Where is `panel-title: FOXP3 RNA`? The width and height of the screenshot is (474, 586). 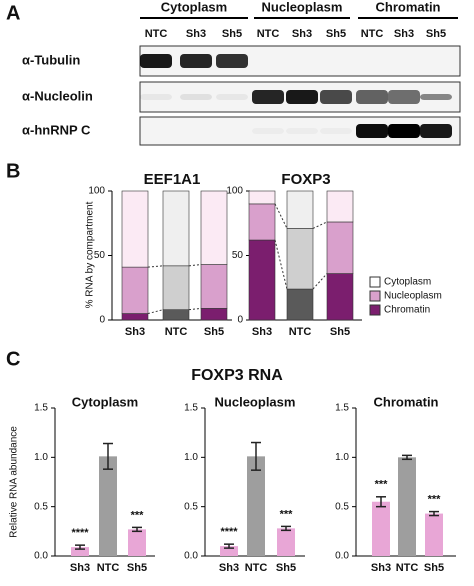 panel-title: FOXP3 RNA is located at coordinates (237, 375).